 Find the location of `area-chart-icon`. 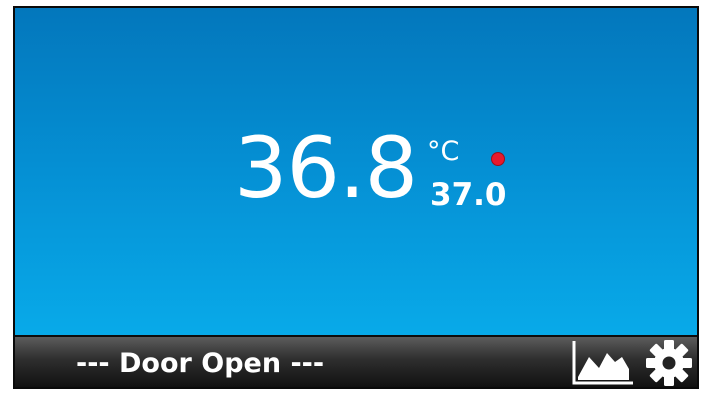

area-chart-icon is located at coordinates (603, 362).